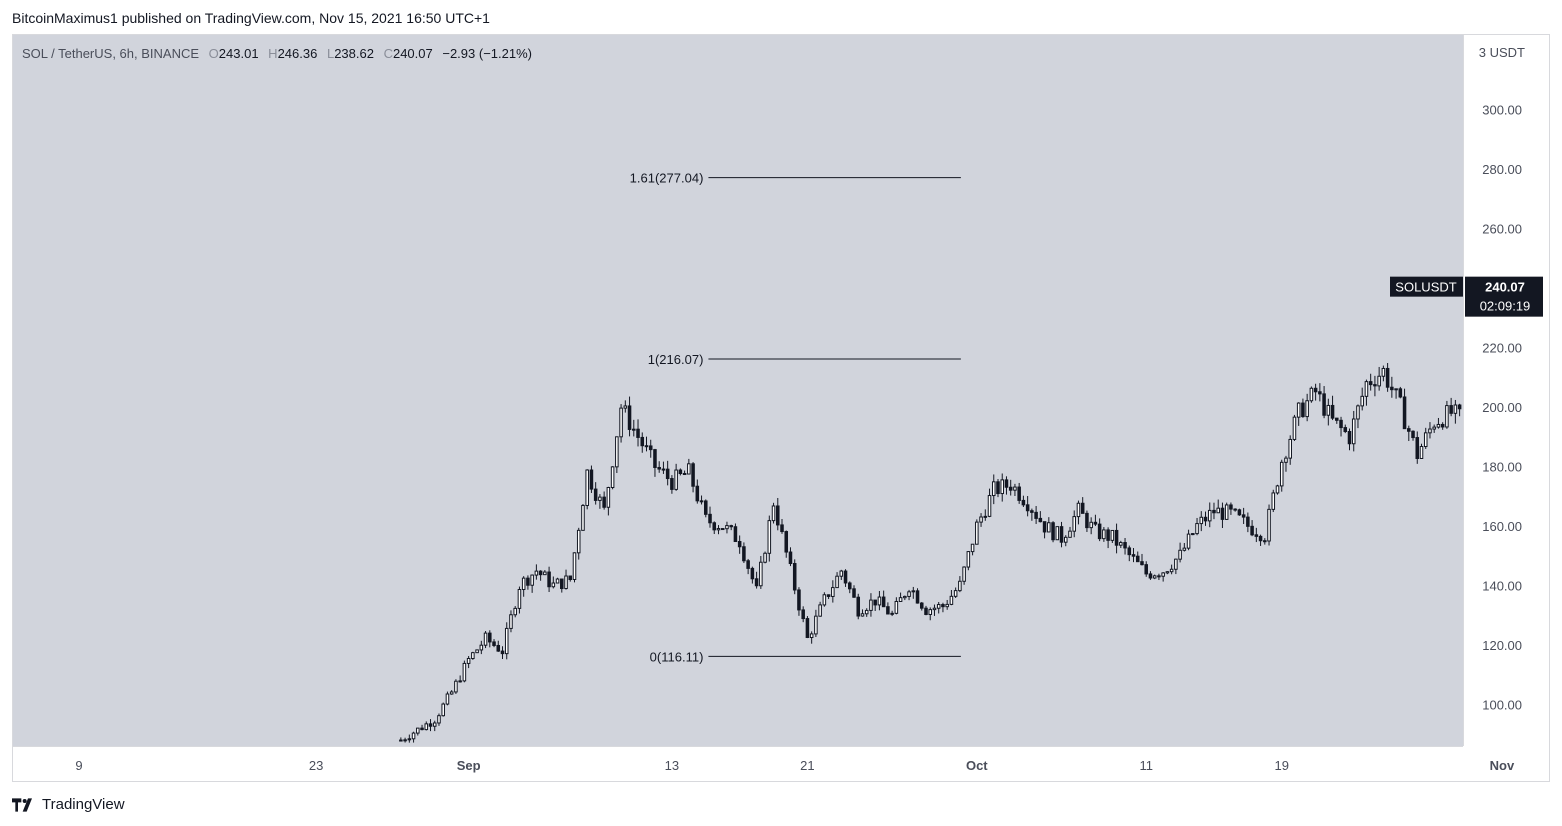  Describe the element at coordinates (111, 53) in the screenshot. I see `symbol-label: SOL / TetherUS, 6h, BINANCE` at that location.